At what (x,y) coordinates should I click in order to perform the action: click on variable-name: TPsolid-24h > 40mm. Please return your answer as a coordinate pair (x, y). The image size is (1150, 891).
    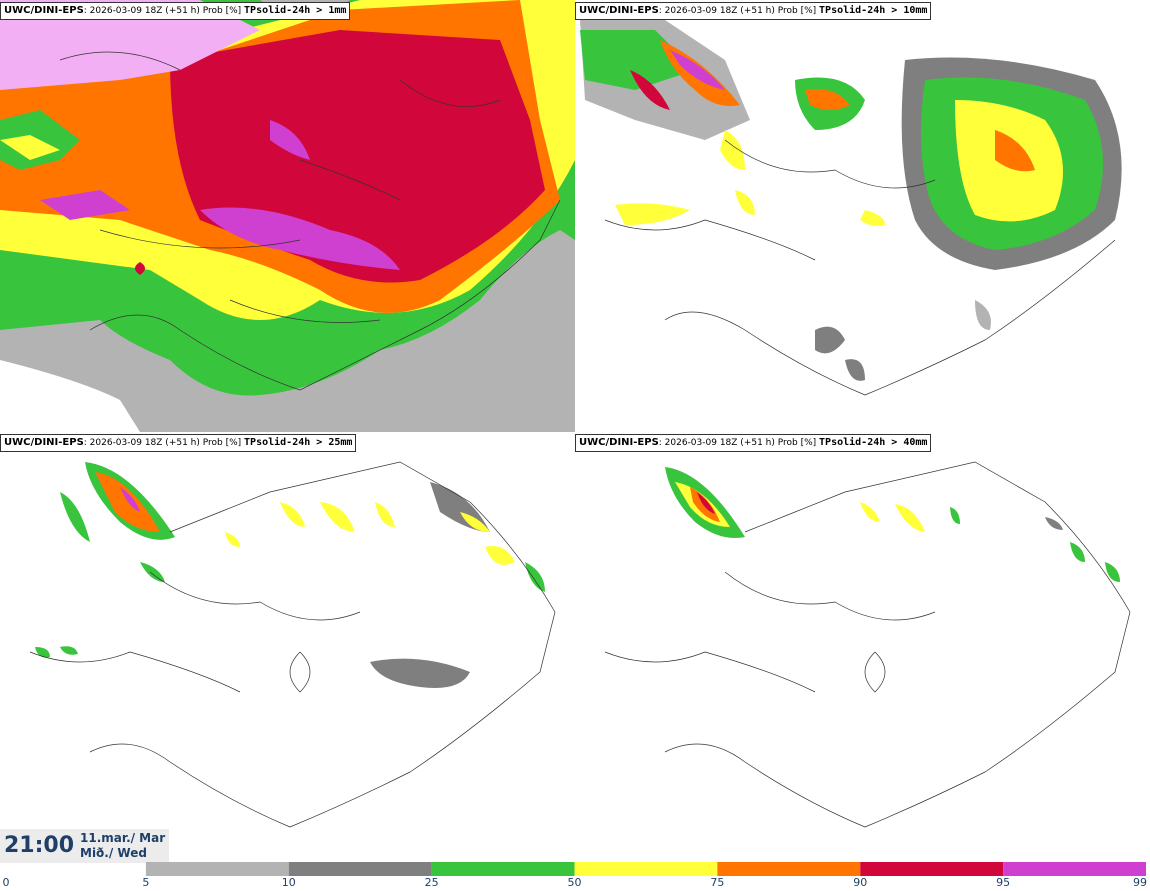
    Looking at the image, I should click on (873, 442).